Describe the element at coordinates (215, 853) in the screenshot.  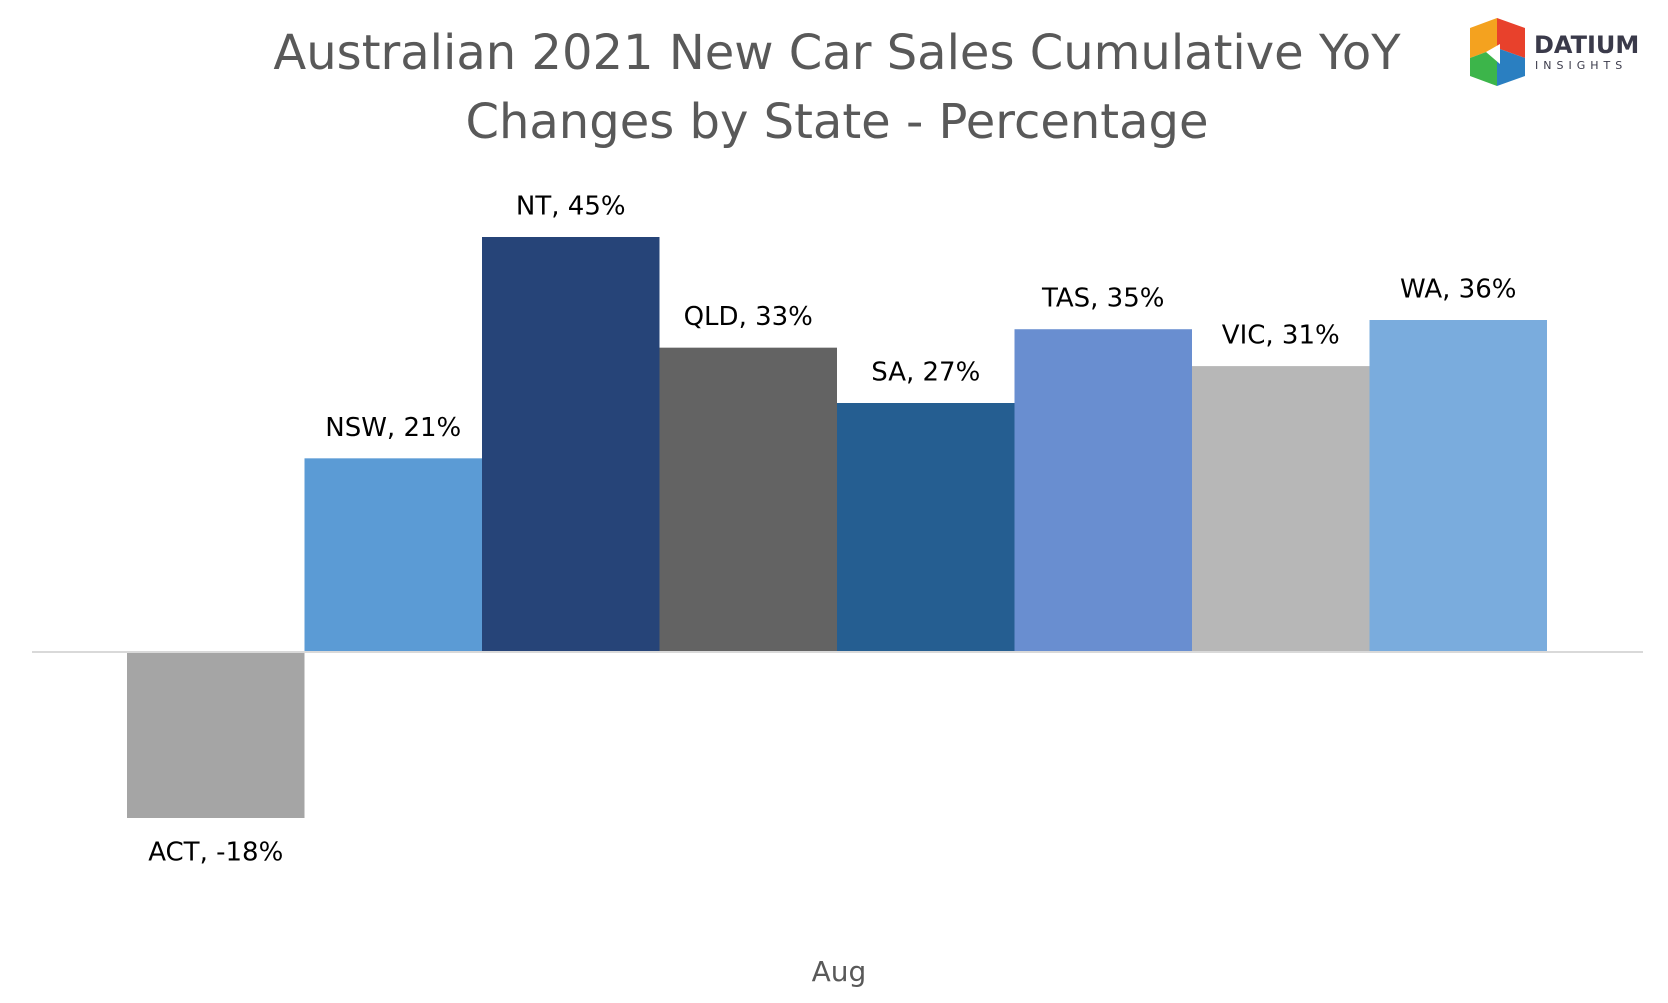
I see `data-label: ACT, -18%` at that location.